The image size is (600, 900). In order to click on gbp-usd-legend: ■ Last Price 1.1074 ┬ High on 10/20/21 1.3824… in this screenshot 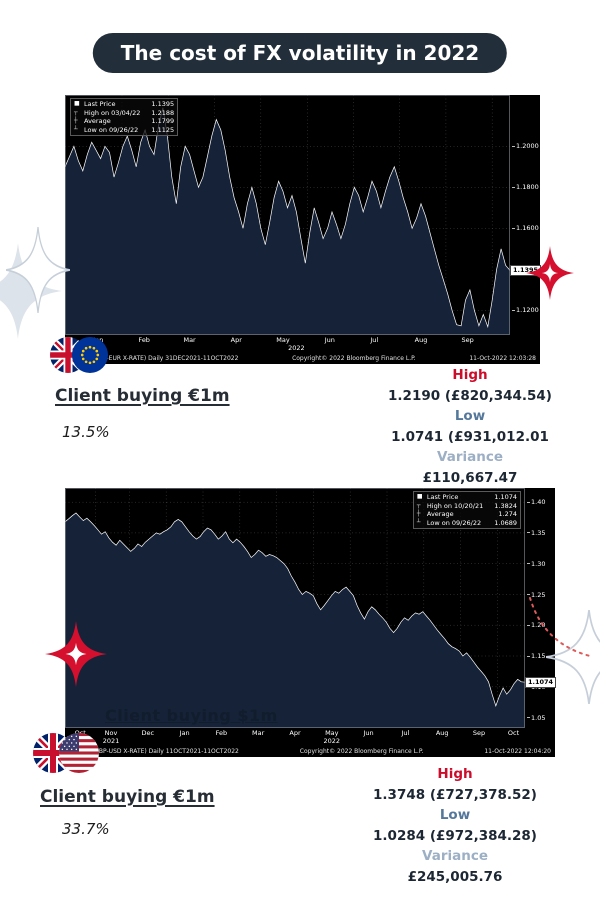, I will do `click(466, 510)`.